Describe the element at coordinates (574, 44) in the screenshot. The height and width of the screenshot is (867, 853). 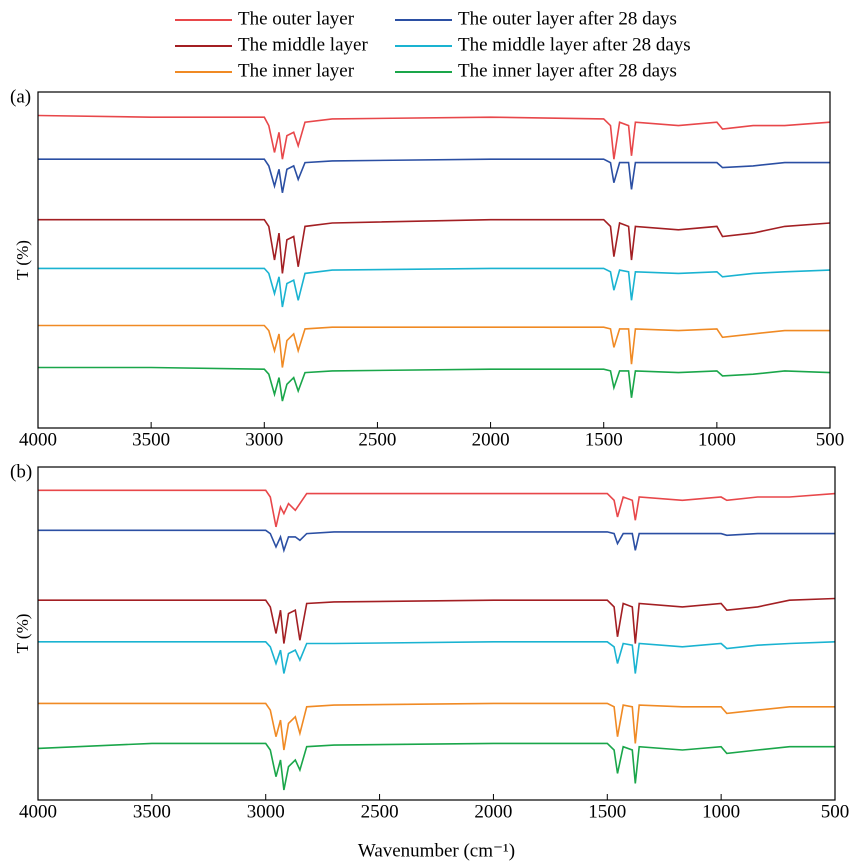
I see `legend-label: The middle layer after 28 days` at that location.